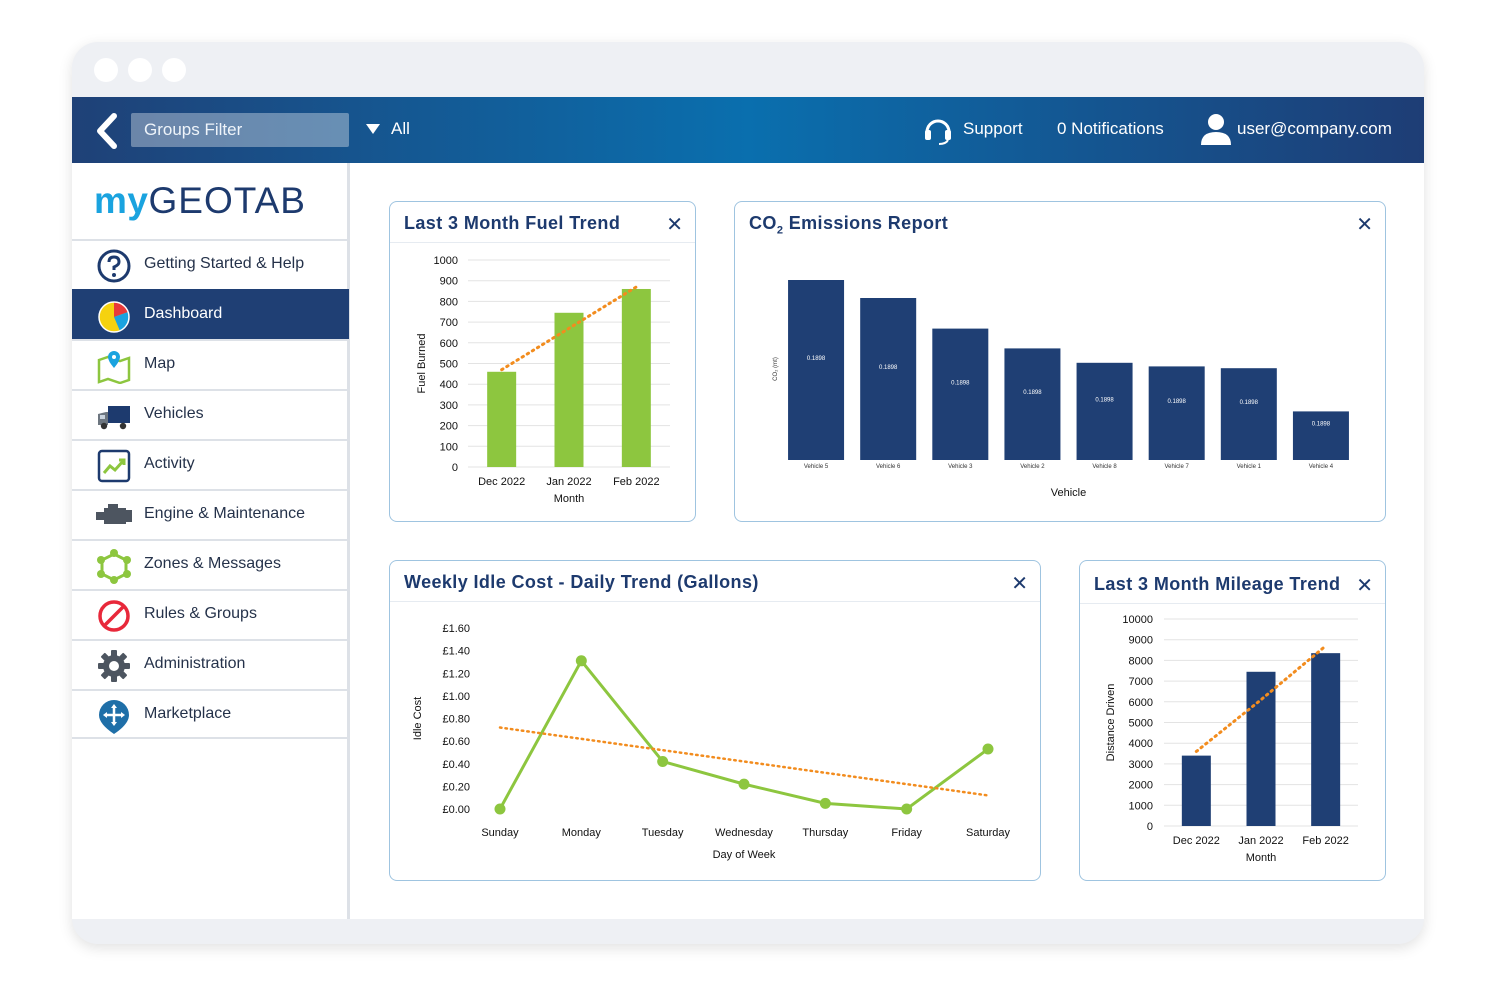  What do you see at coordinates (210, 564) in the screenshot?
I see `sidebar-item-zones: Zones & Messages` at bounding box center [210, 564].